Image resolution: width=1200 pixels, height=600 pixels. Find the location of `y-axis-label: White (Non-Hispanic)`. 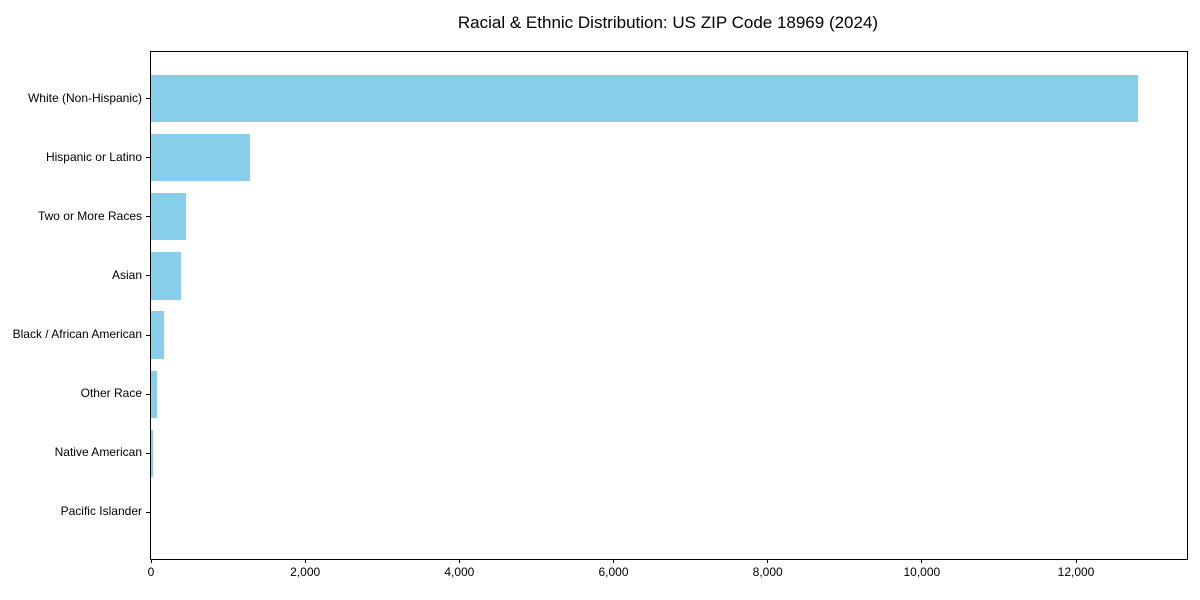

y-axis-label: White (Non-Hispanic) is located at coordinates (84, 97).